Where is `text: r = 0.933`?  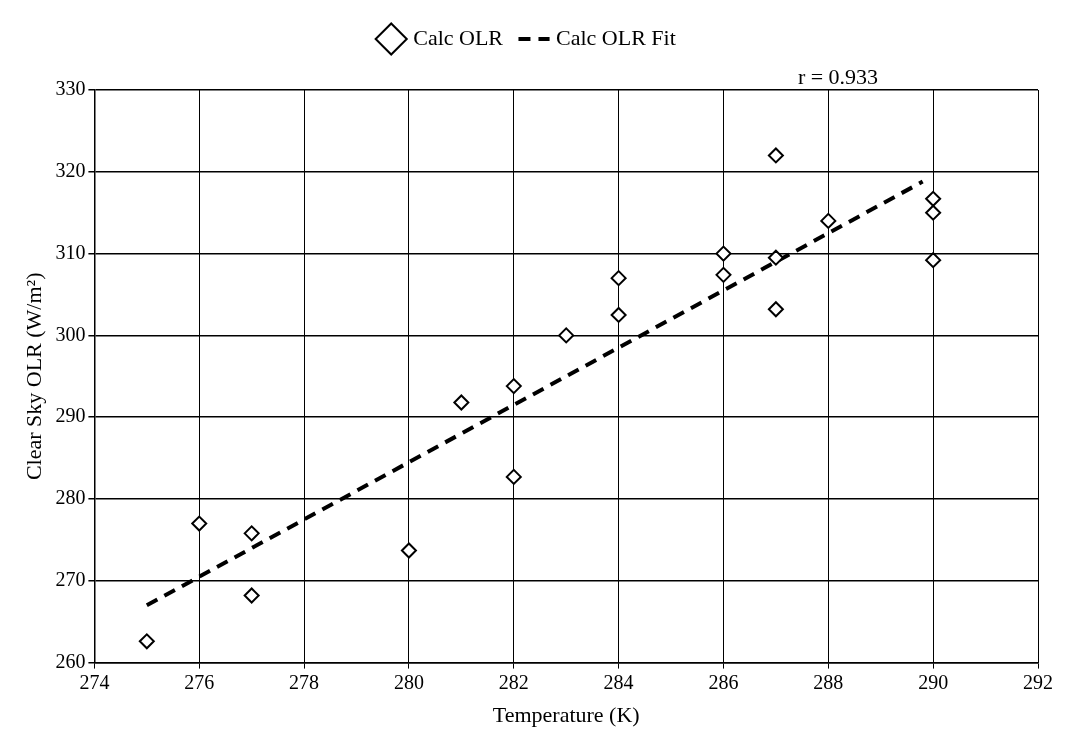
text: r = 0.933 is located at coordinates (838, 76).